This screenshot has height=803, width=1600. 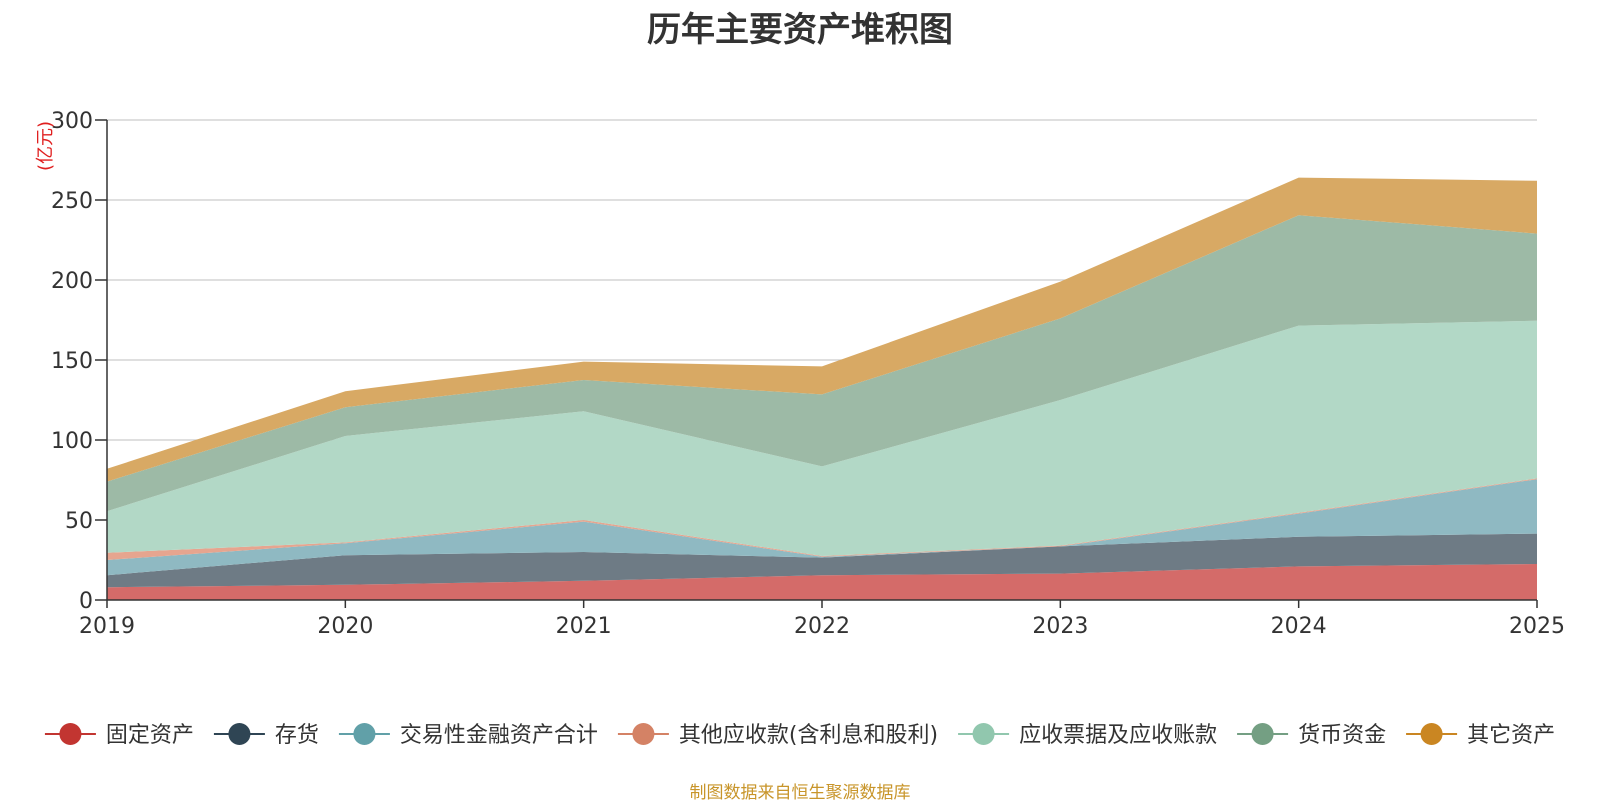 I want to click on legend-item-4: 其他应收款(含利息和股利), so click(x=777, y=735).